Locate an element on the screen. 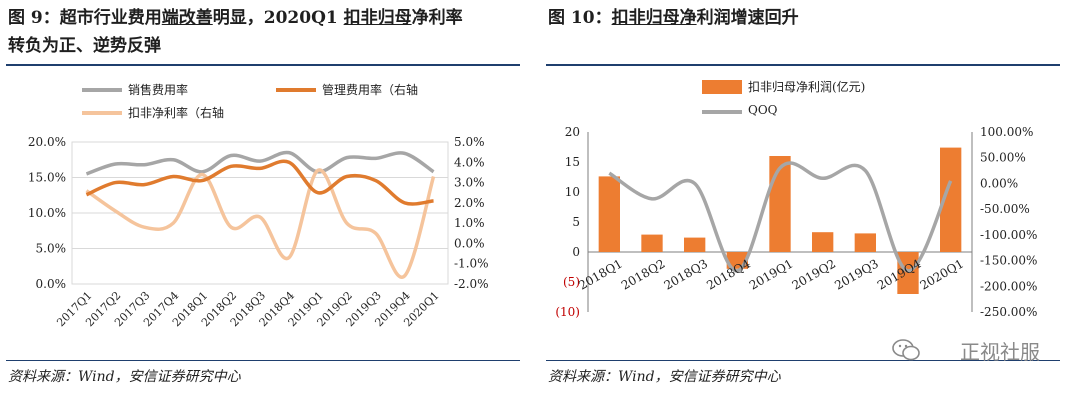  legend-label-profit: 扣非归母净利润(亿元) is located at coordinates (807, 87).